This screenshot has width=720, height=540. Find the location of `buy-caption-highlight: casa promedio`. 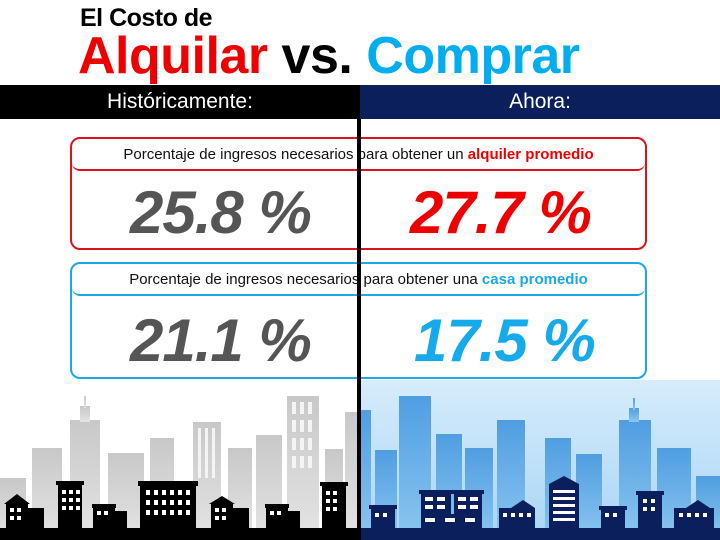

buy-caption-highlight: casa promedio is located at coordinates (534, 279).